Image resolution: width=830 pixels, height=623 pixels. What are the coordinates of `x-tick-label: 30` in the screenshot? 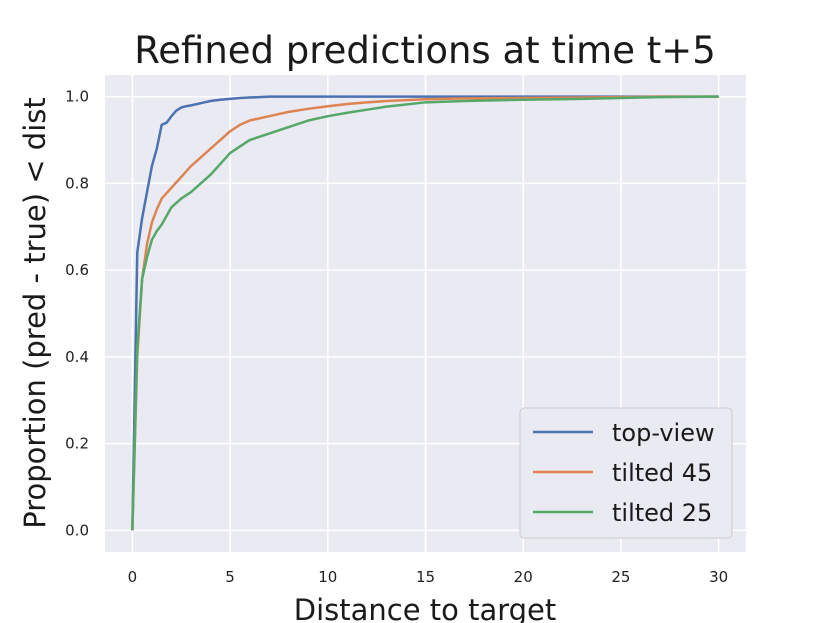 It's located at (718, 577).